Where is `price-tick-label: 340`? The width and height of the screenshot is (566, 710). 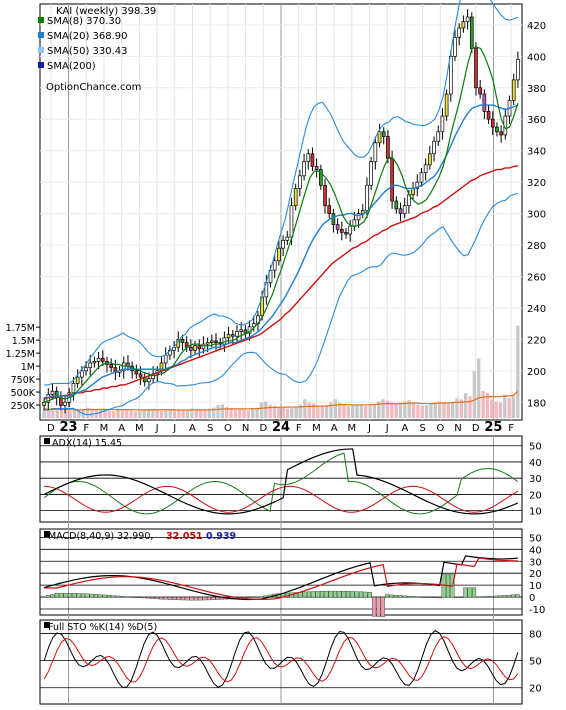 price-tick-label: 340 is located at coordinates (536, 152).